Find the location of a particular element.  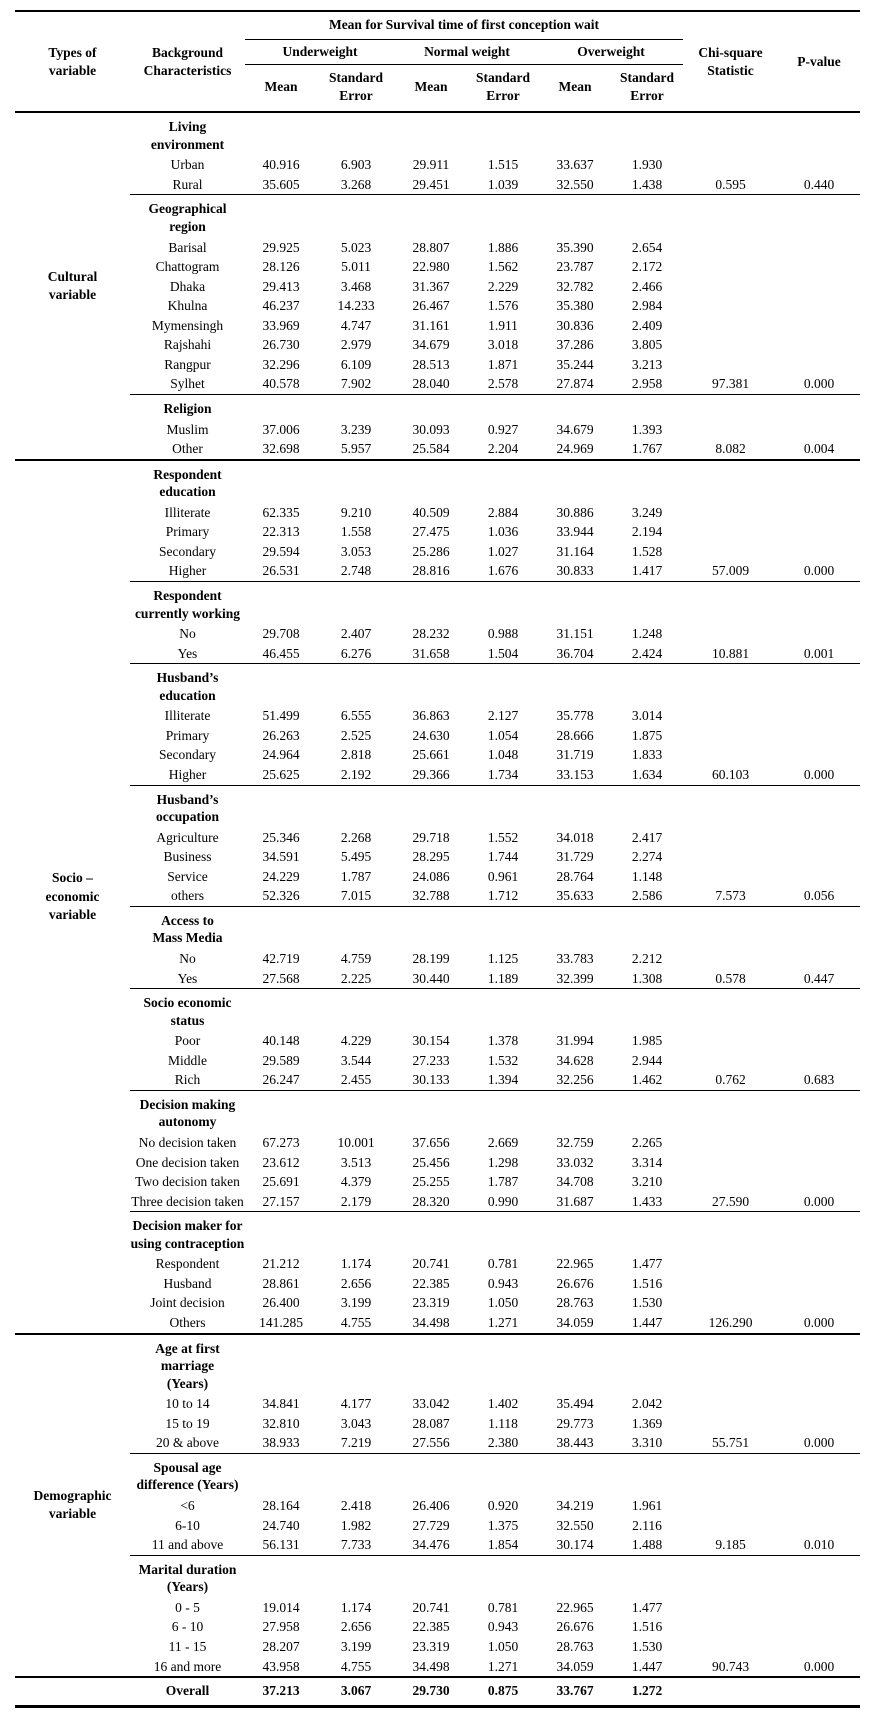

types-of-variable-cell: Socio – economic variable is located at coordinates (72, 896).